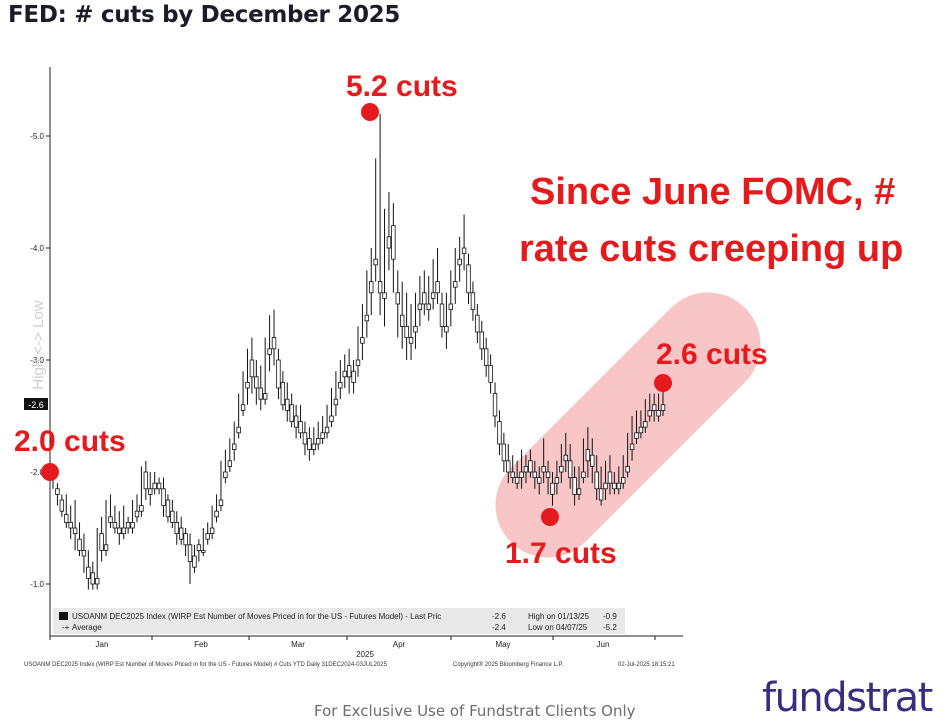  Describe the element at coordinates (508, 664) in the screenshot. I see `copyright: Copyright® 2025 Bloomberg Finance L.P.` at that location.